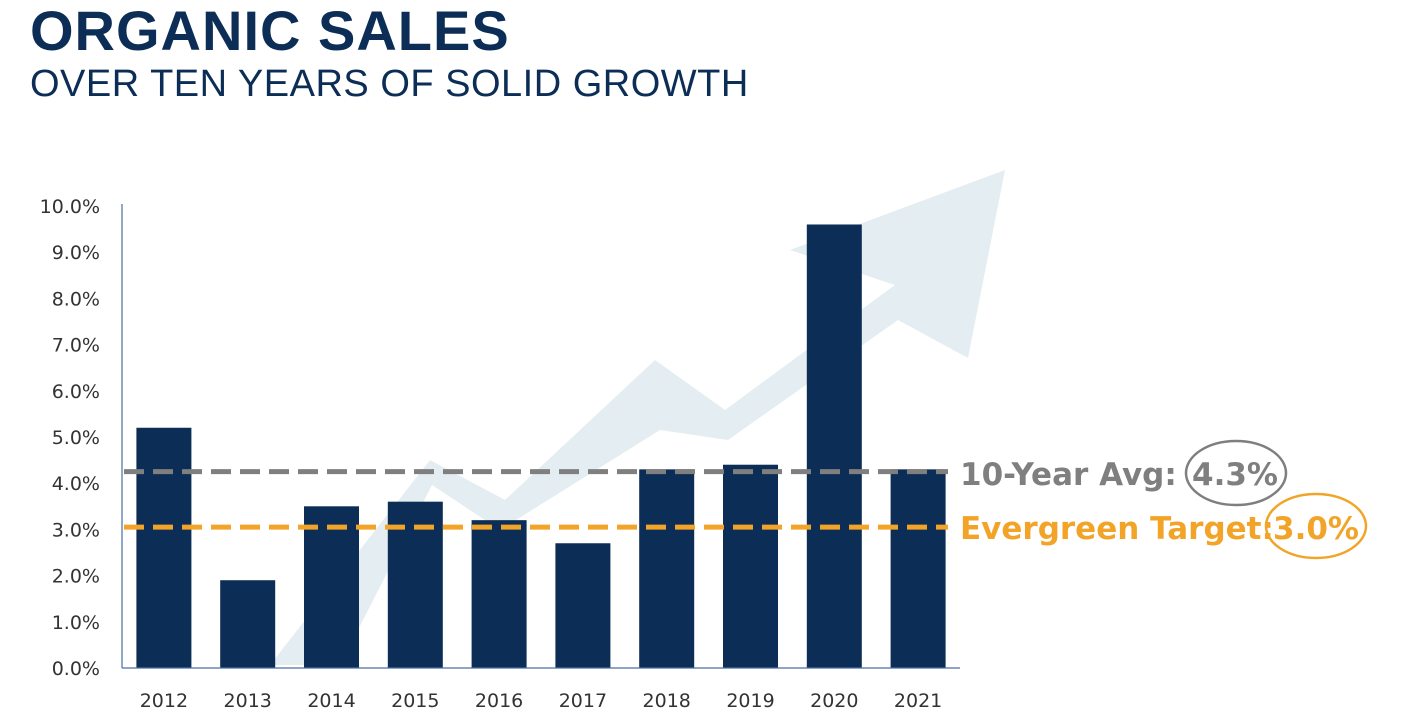 The image size is (1415, 724). I want to click on y-tick-label: 8.0%, so click(76, 299).